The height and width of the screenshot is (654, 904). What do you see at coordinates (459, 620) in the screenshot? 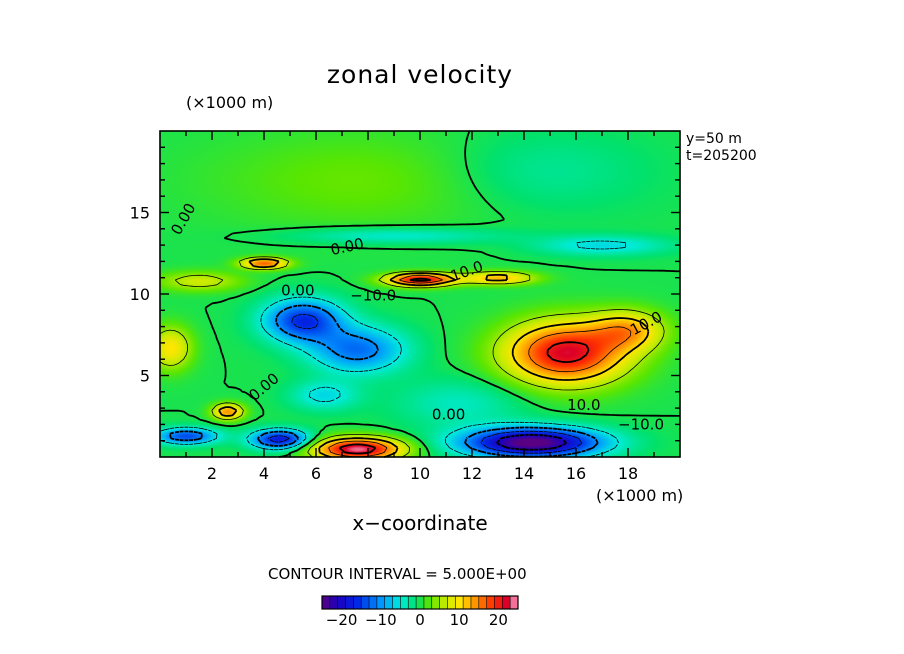
I see `colorbar-tick-label: 10` at bounding box center [459, 620].